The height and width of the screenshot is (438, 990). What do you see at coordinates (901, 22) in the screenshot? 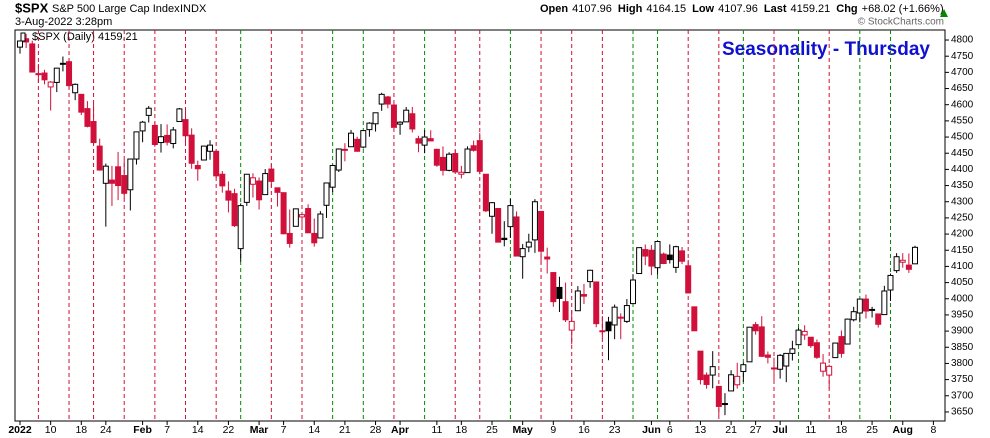
I see `watermark: © StockCharts.com` at bounding box center [901, 22].